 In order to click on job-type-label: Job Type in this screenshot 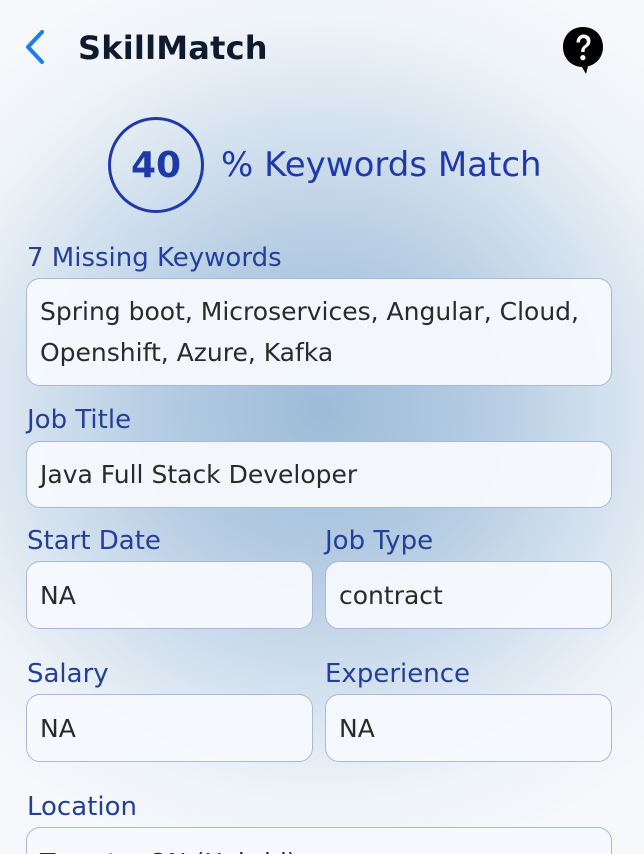, I will do `click(379, 541)`.